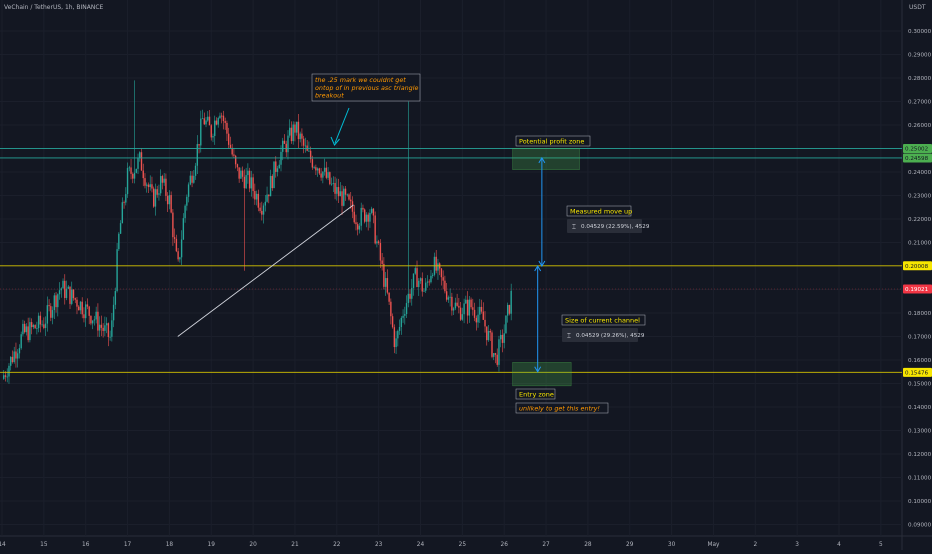 This screenshot has width=932, height=554. What do you see at coordinates (128, 545) in the screenshot?
I see `time-tick-label: 17` at bounding box center [128, 545].